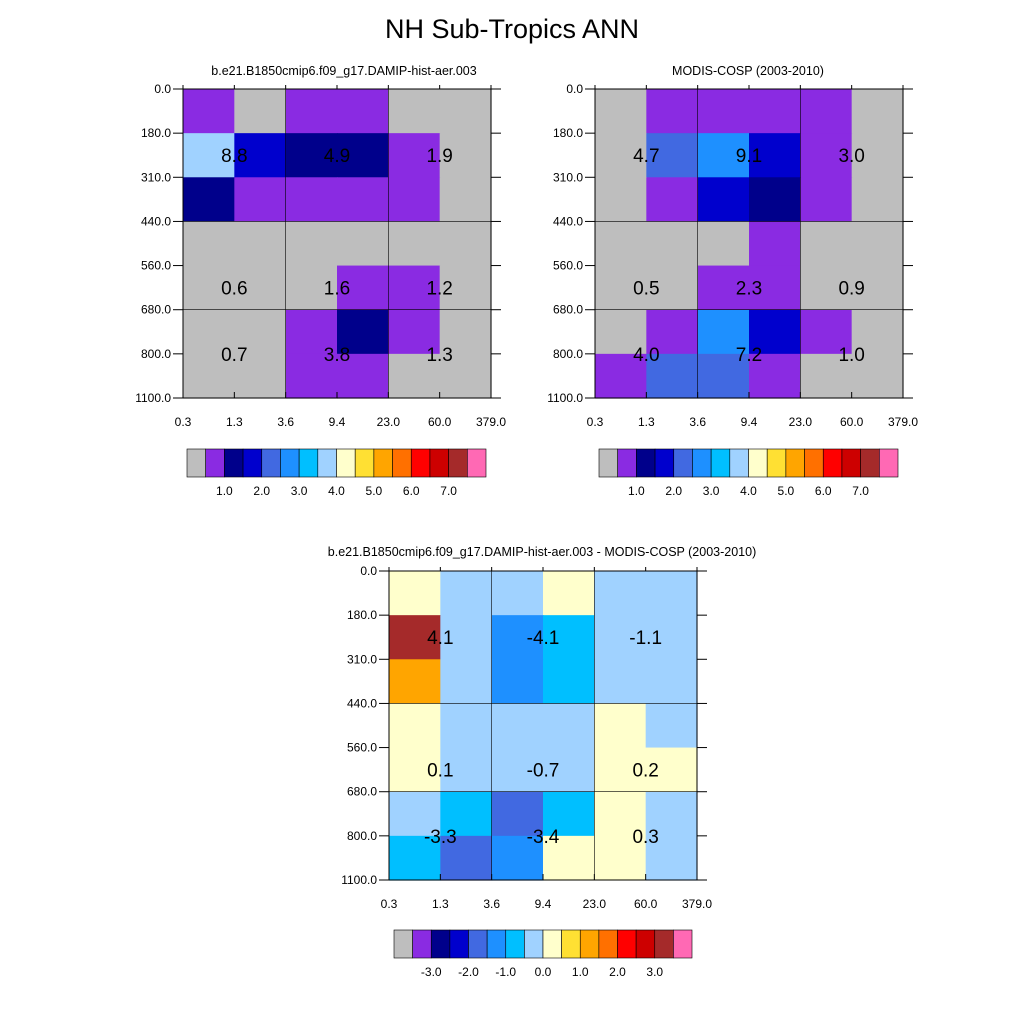  What do you see at coordinates (568, 354) in the screenshot?
I see `y-tick-label: 800.0` at bounding box center [568, 354].